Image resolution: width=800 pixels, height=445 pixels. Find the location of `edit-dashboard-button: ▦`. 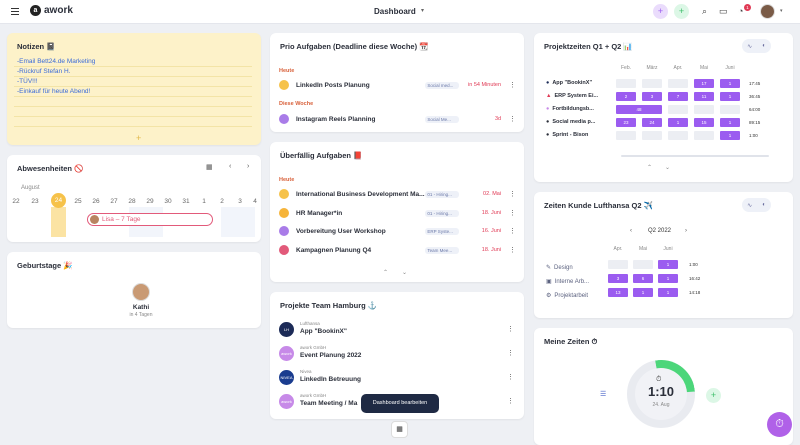

edit-dashboard-button: ▦ is located at coordinates (399, 429).